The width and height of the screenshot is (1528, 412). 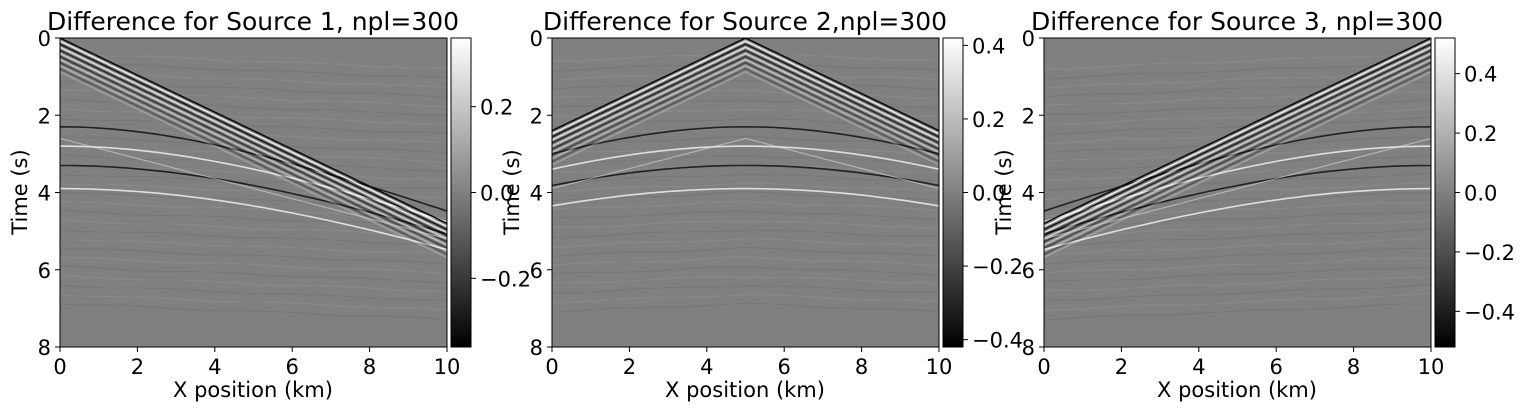 What do you see at coordinates (745, 21) in the screenshot?
I see `panel-title: Difference for Source 2,npl=300` at bounding box center [745, 21].